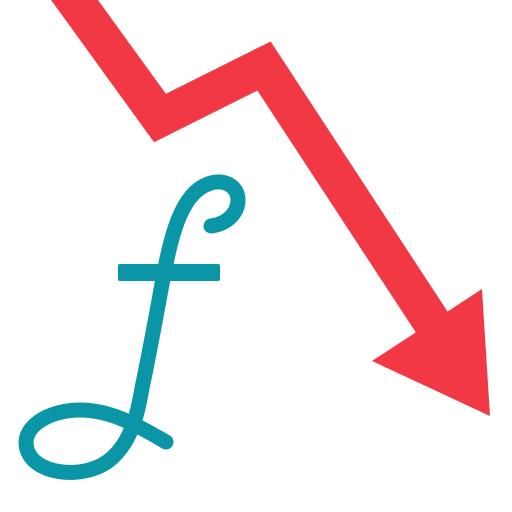 The height and width of the screenshot is (512, 512). What do you see at coordinates (431, 352) in the screenshot?
I see `arrow-head` at bounding box center [431, 352].